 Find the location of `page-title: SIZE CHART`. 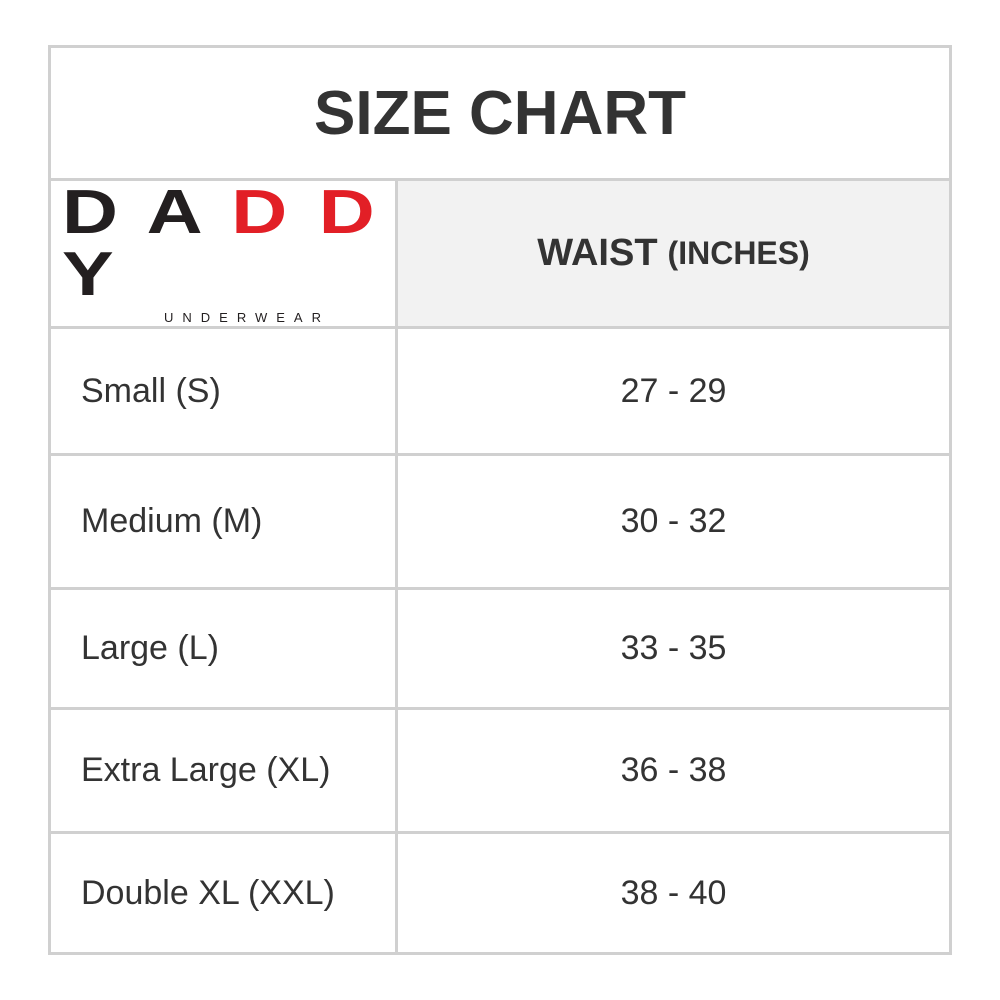

page-title: SIZE CHART is located at coordinates (500, 113).